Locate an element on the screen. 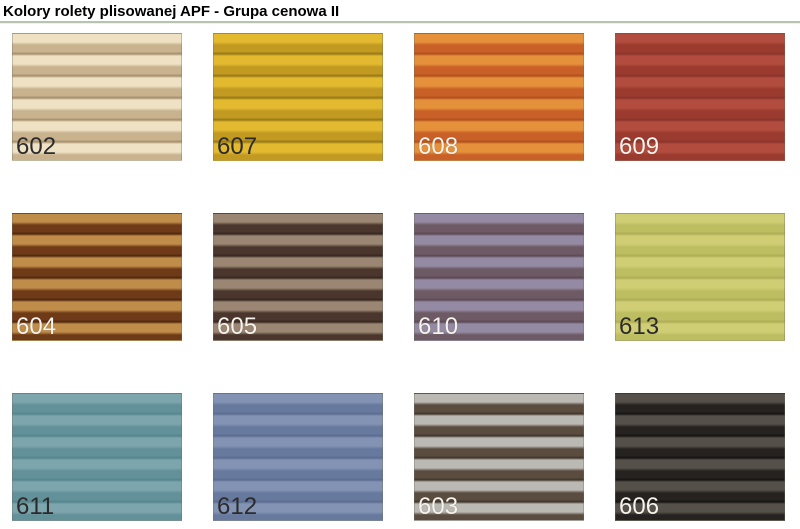 The width and height of the screenshot is (800, 529). swatch-code-label: 603 is located at coordinates (438, 506).